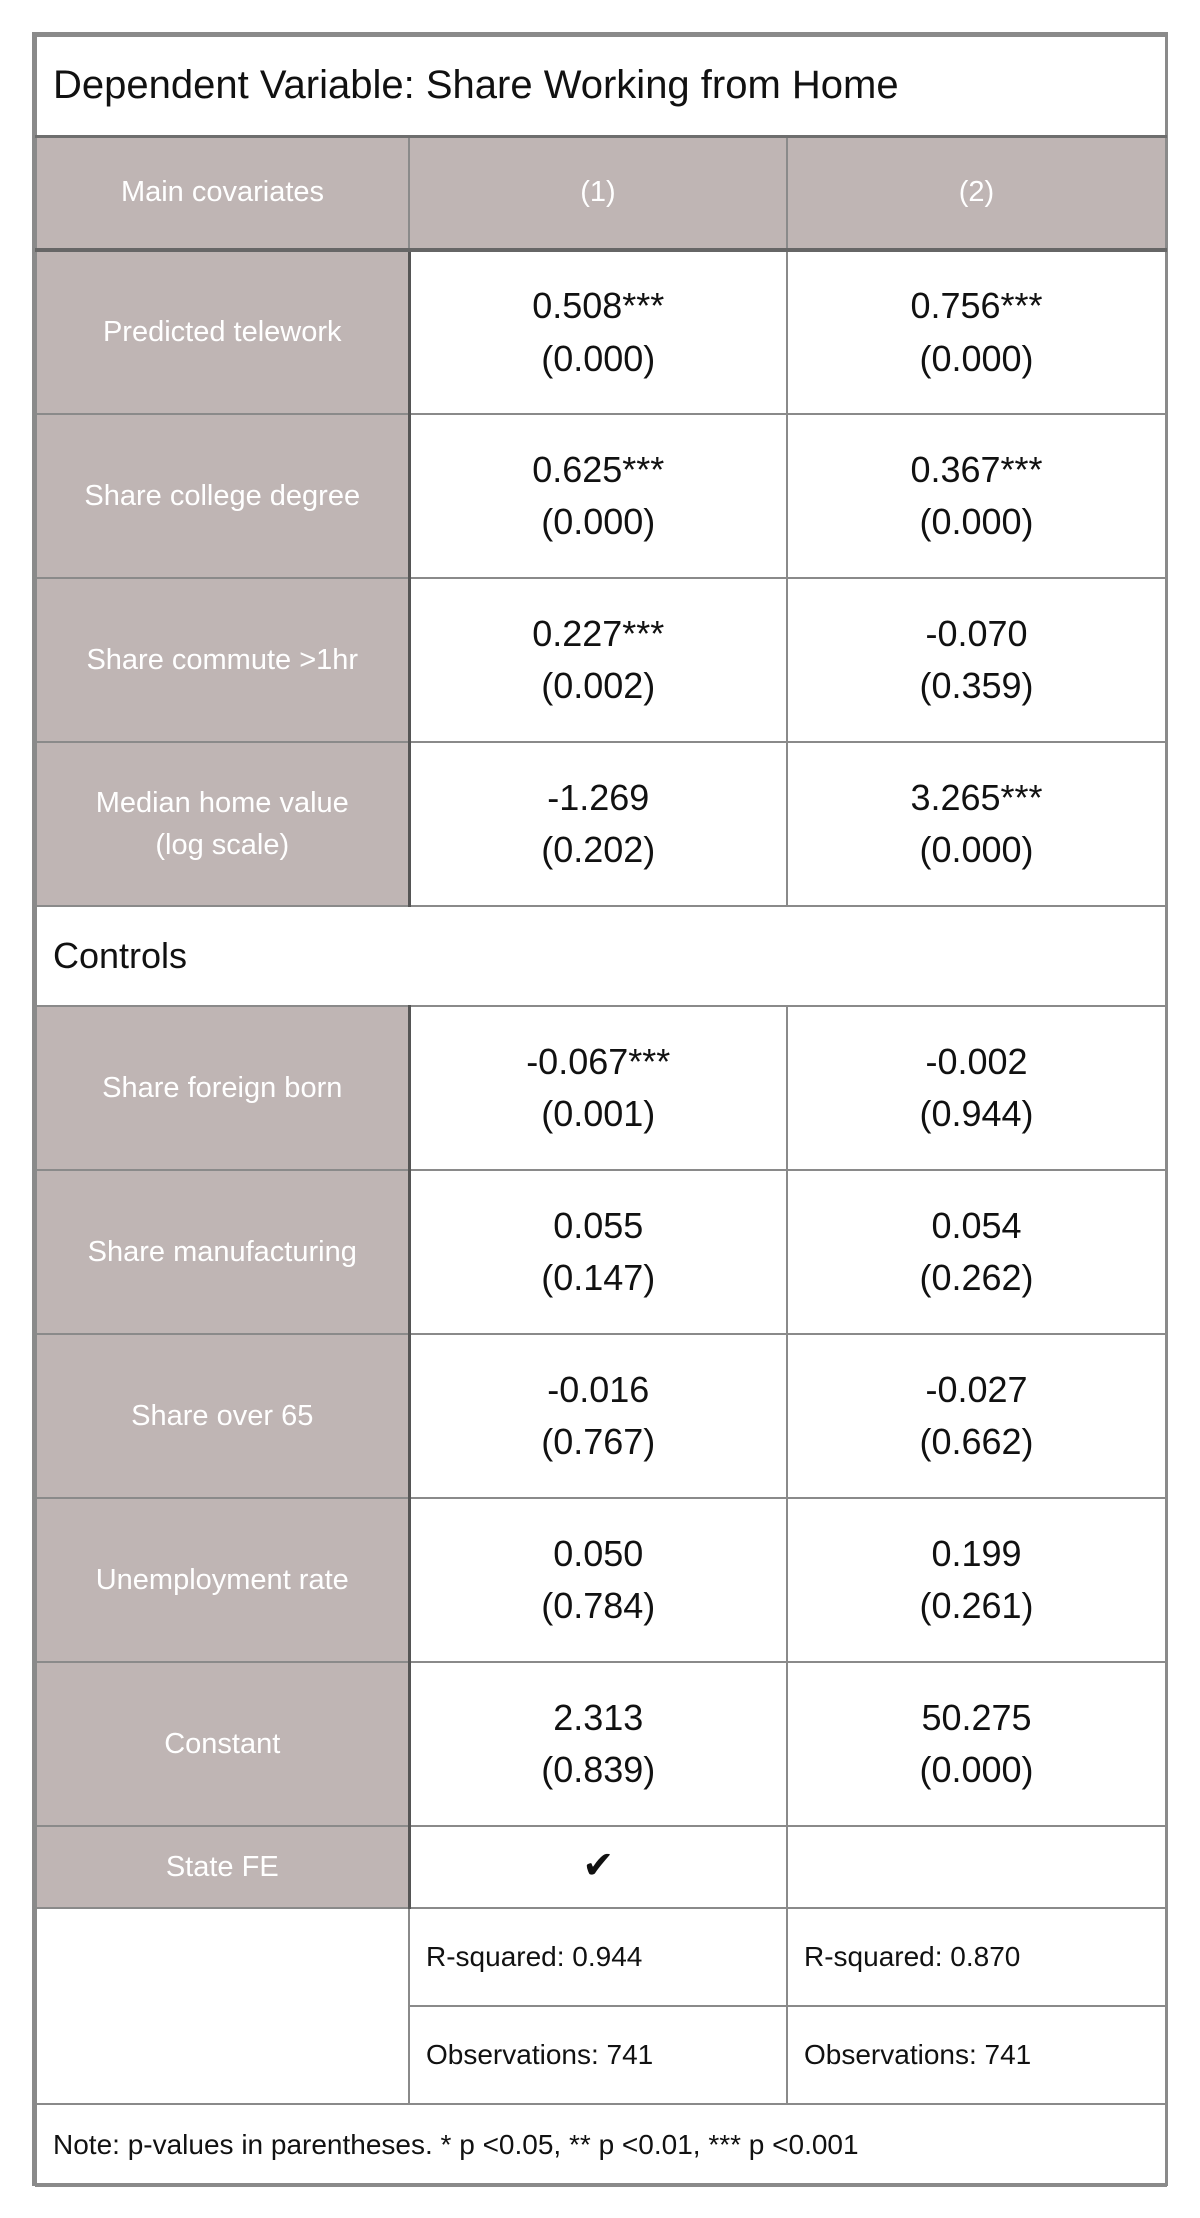 The image size is (1200, 2218). I want to click on r-squared-col2: R-squared: 0.870, so click(976, 1957).